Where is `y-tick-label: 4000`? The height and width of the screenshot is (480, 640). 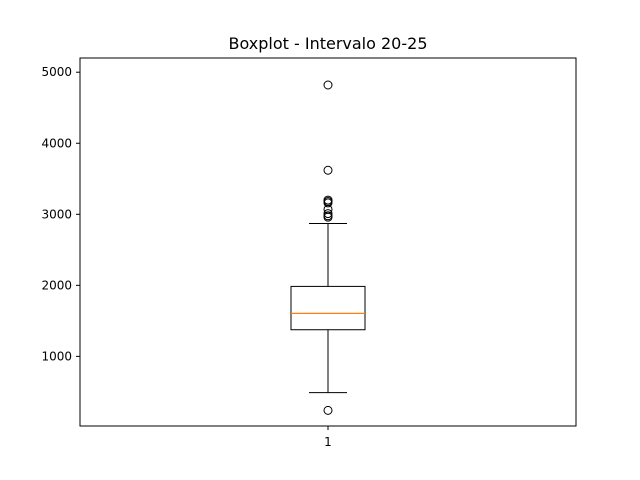 y-tick-label: 4000 is located at coordinates (56, 143).